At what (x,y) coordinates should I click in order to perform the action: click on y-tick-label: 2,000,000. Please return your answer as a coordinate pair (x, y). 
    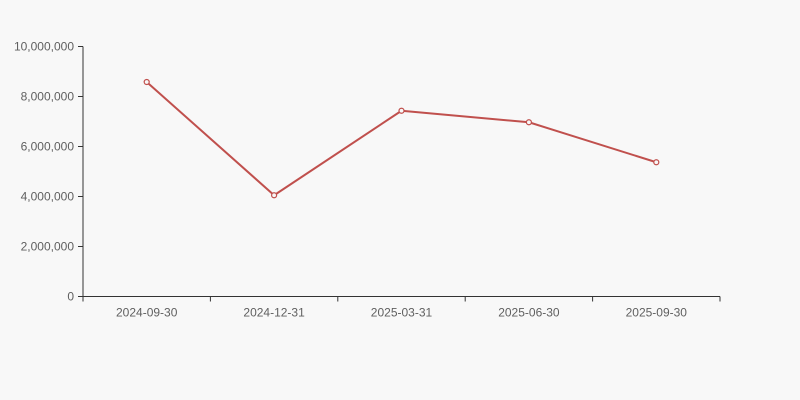
    Looking at the image, I should click on (48, 247).